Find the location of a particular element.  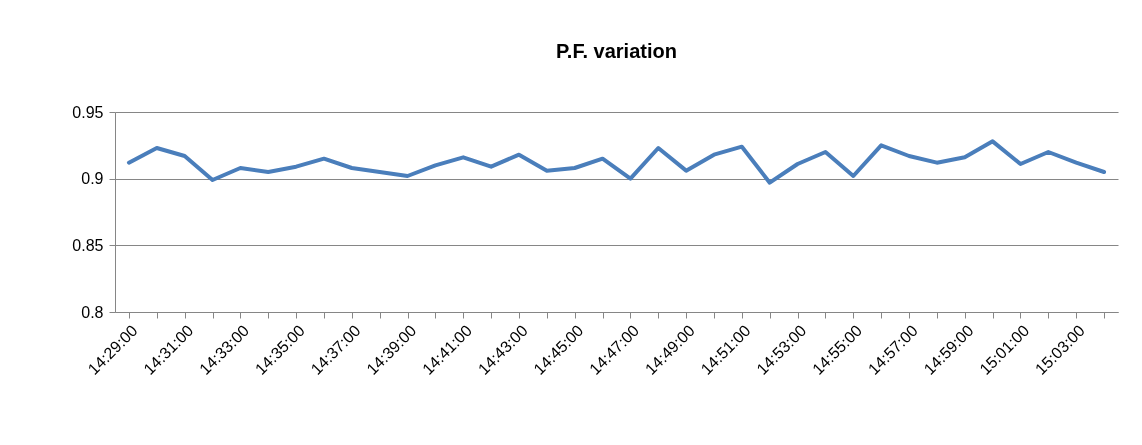

chart-title: P.F. variation is located at coordinates (616, 51).